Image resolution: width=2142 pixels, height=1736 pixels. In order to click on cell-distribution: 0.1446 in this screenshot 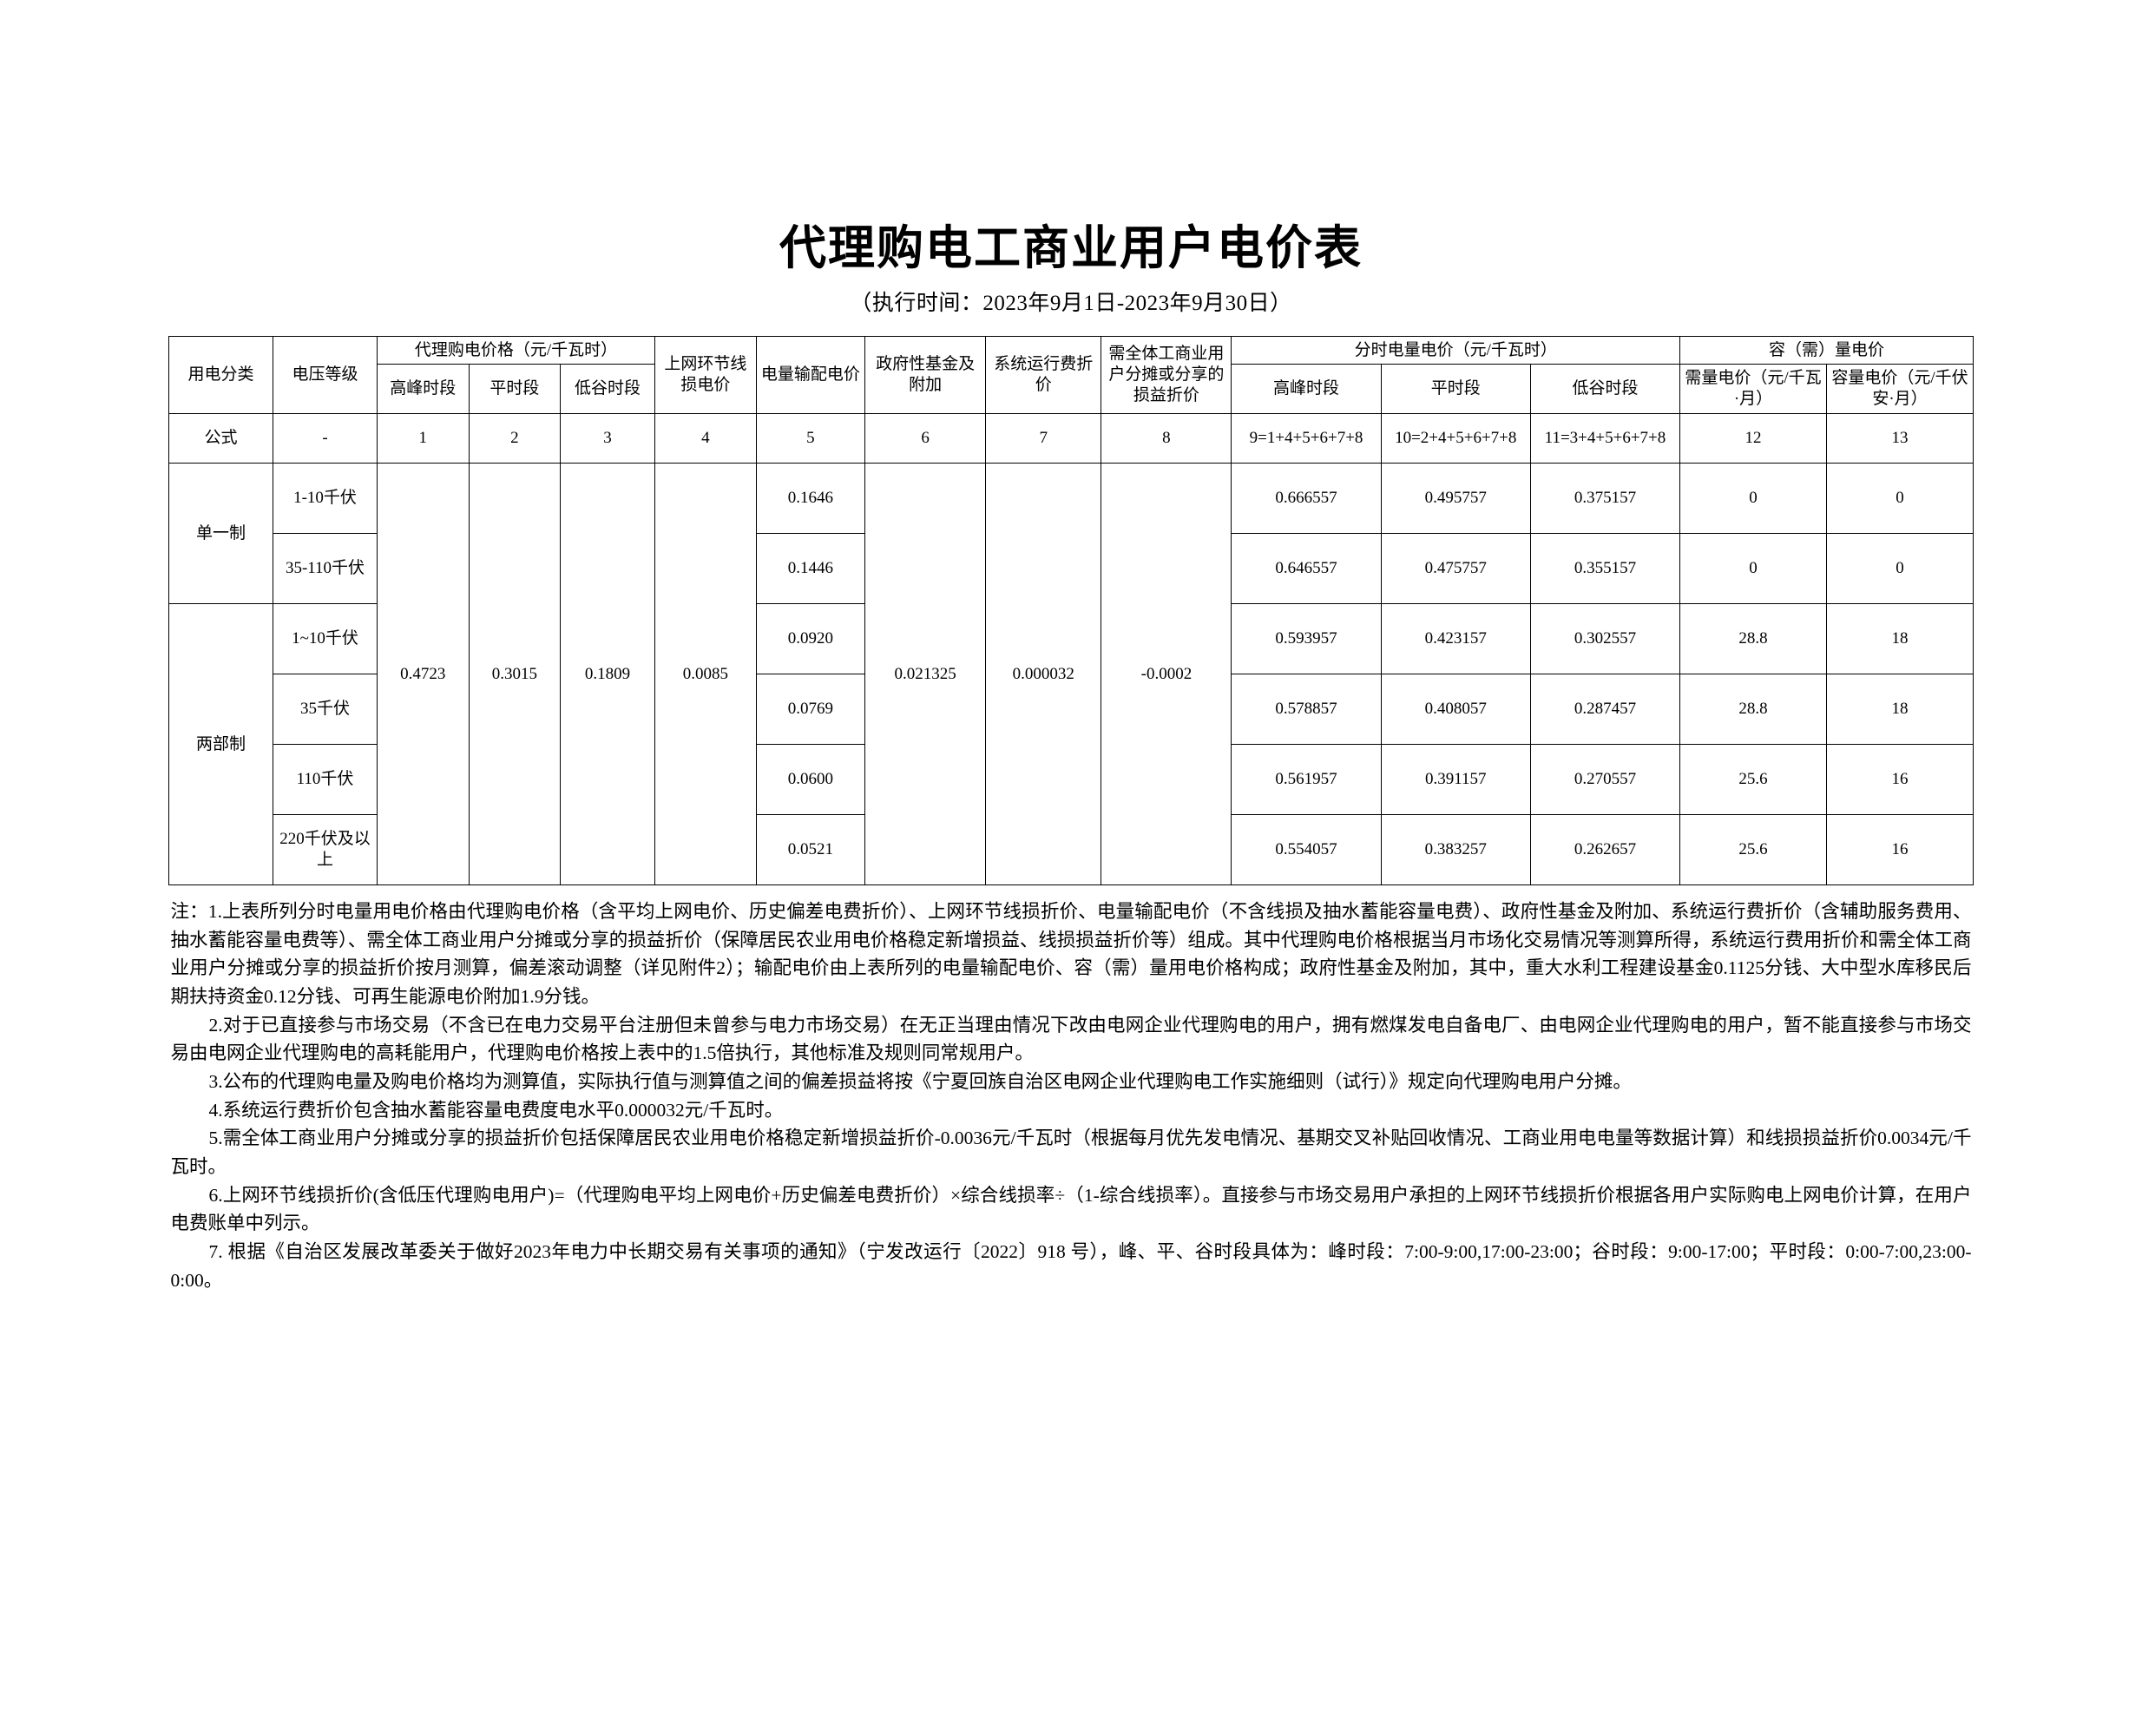, I will do `click(810, 568)`.